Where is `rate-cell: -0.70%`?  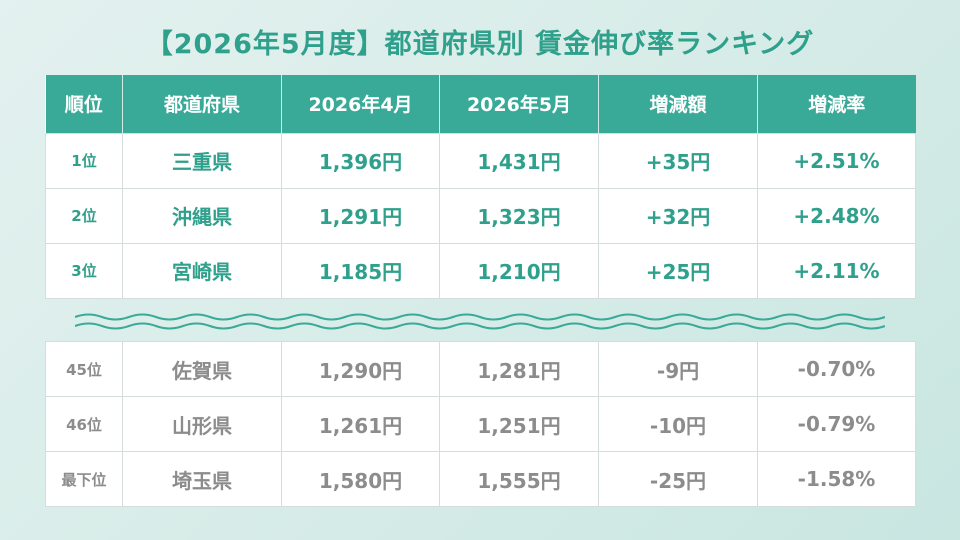
rate-cell: -0.70% is located at coordinates (836, 369).